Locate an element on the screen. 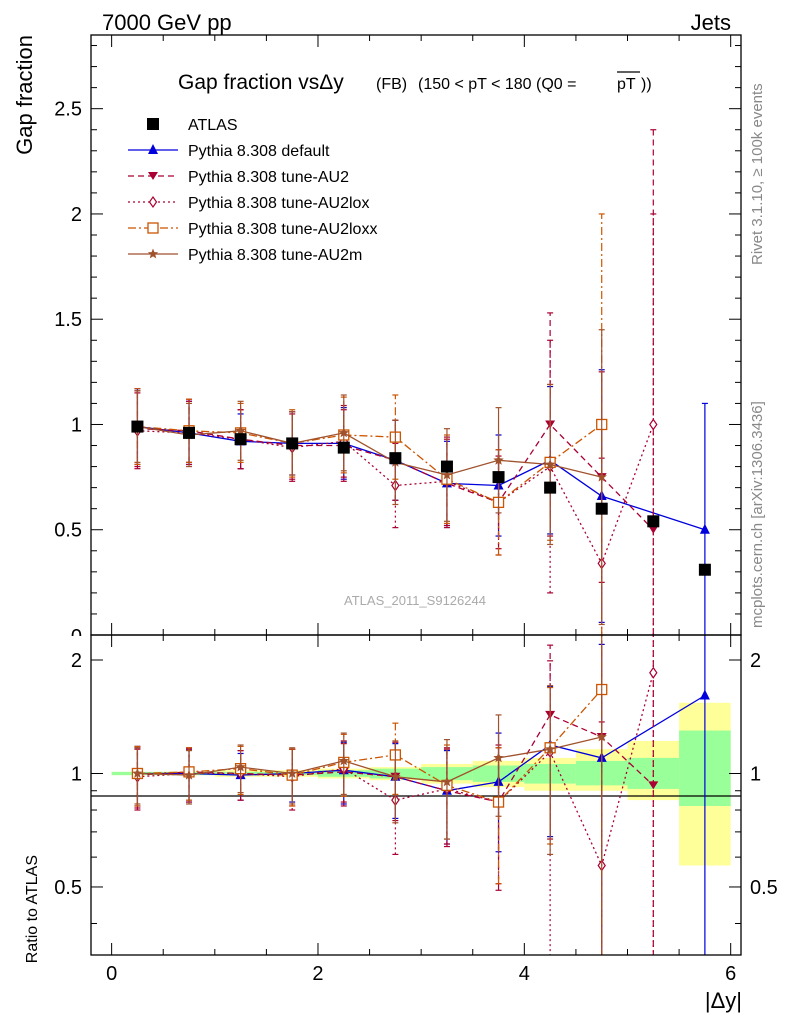  bottom-y-tick-label-right: 2 is located at coordinates (755, 661).